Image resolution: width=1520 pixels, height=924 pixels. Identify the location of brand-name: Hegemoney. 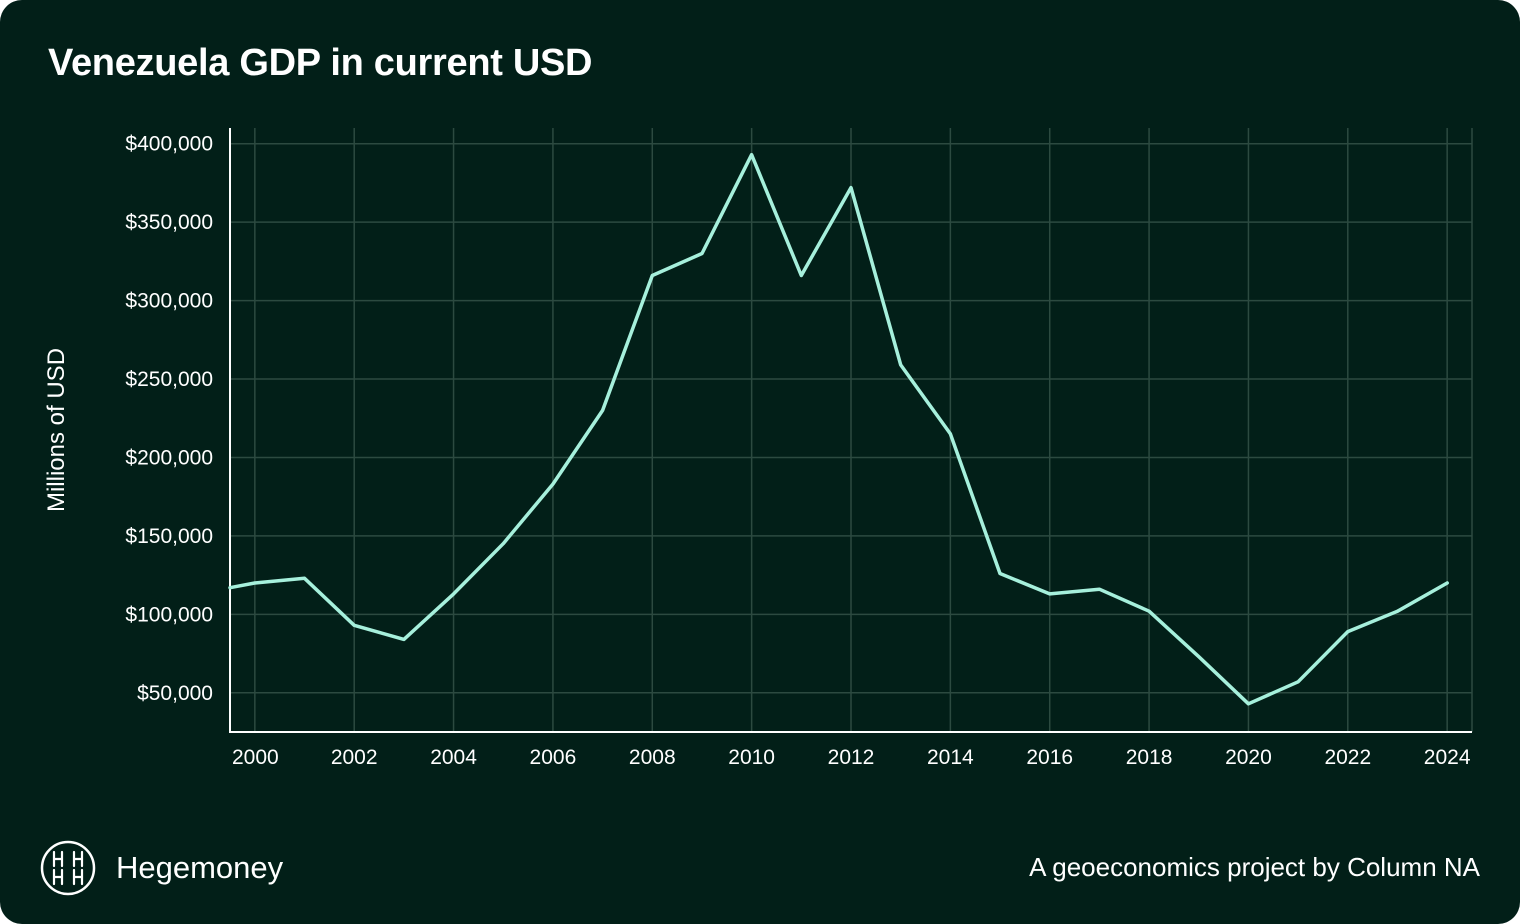
(200, 867).